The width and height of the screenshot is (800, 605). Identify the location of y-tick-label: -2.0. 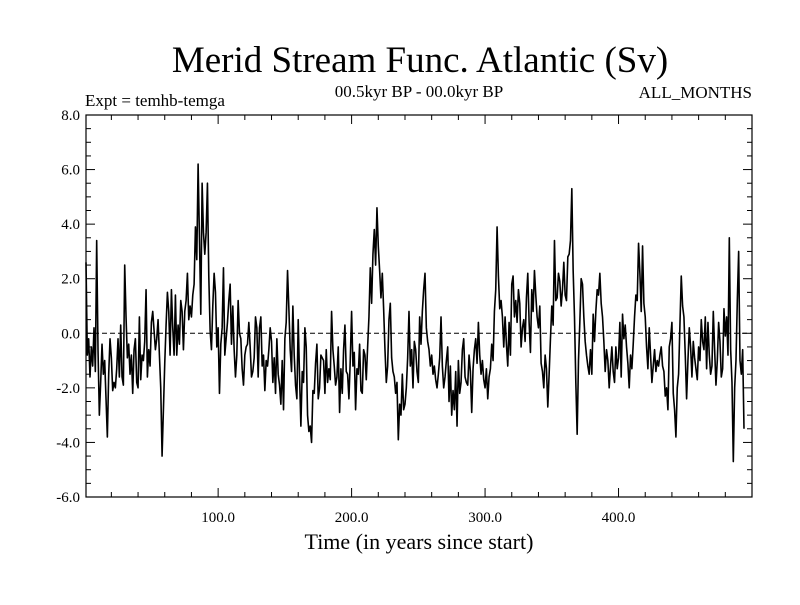
(68, 389).